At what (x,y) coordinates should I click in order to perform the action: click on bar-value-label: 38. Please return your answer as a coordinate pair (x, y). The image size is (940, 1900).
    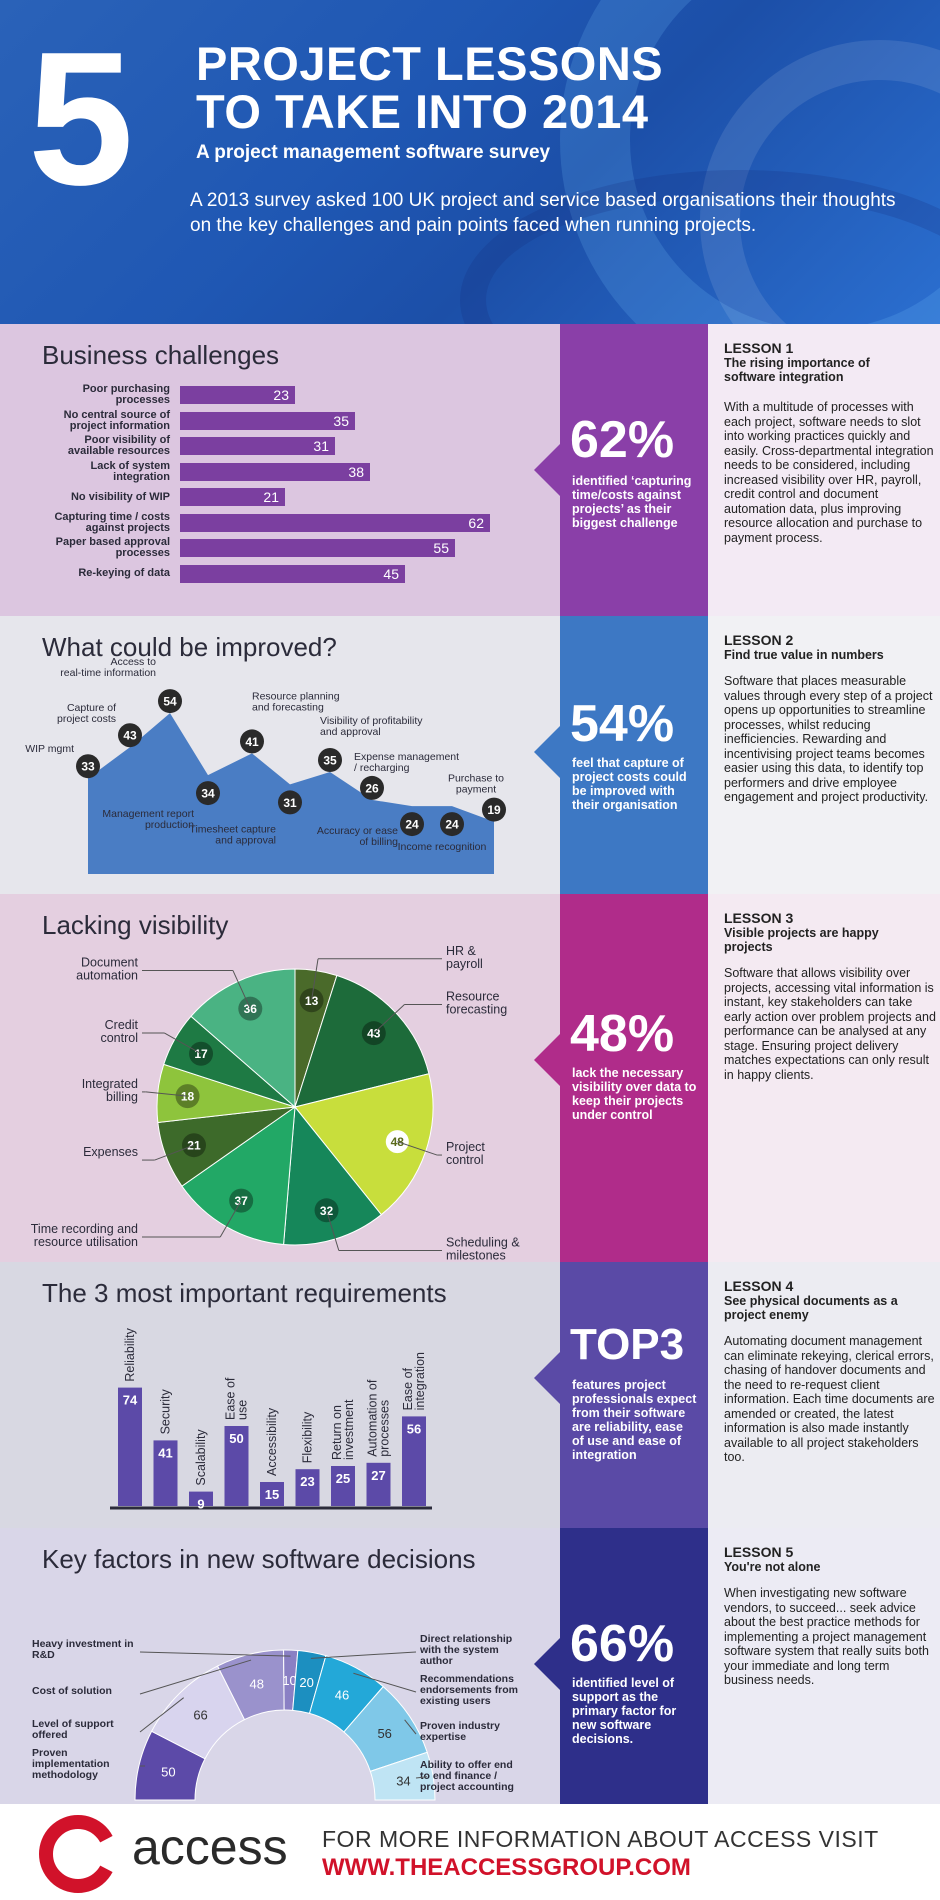
    Looking at the image, I should click on (356, 471).